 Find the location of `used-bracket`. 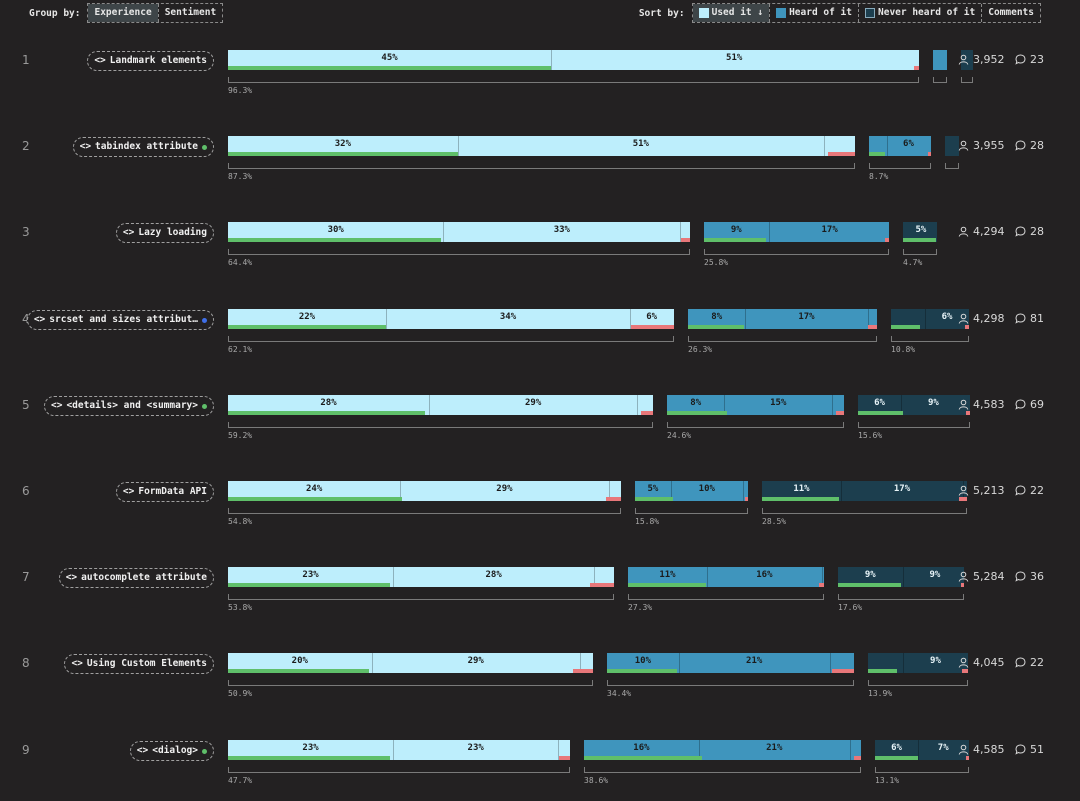

used-bracket is located at coordinates (541, 166).